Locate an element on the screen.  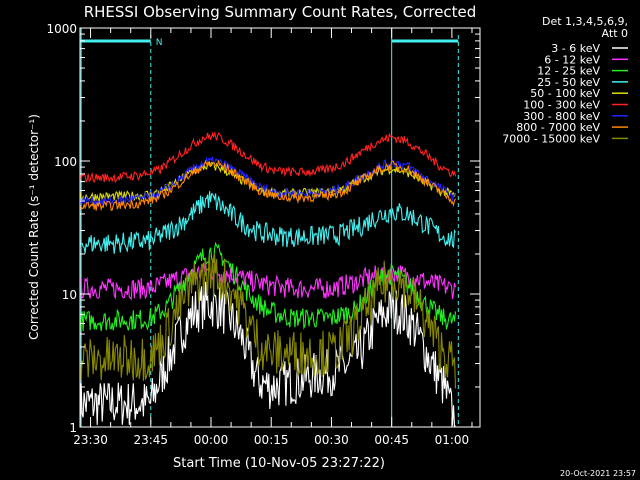
legend-header-line1: Det 1,3,4,5,6,9, is located at coordinates (585, 21).